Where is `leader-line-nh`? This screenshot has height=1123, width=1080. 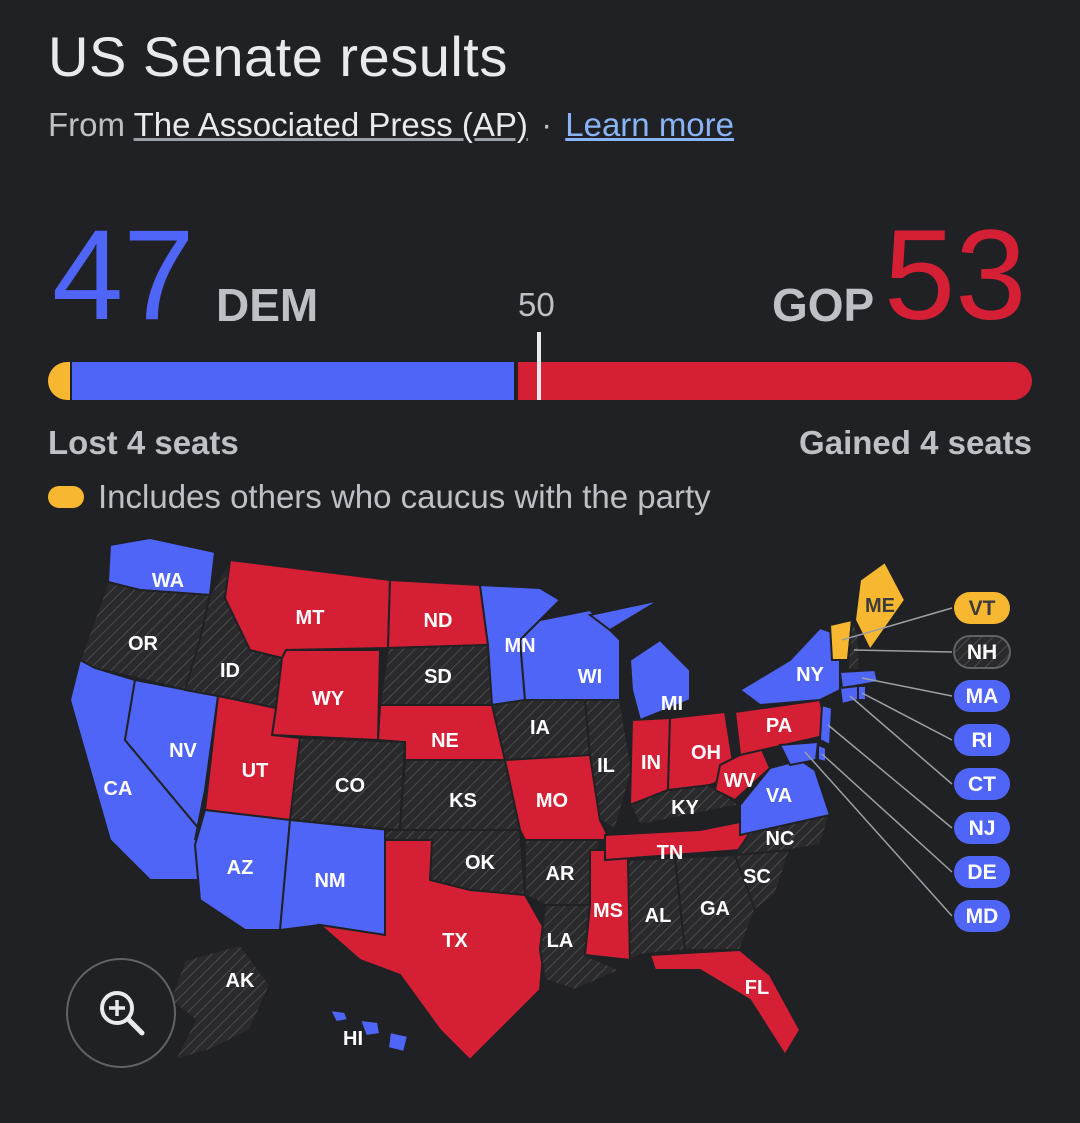
leader-line-nh is located at coordinates (903, 651).